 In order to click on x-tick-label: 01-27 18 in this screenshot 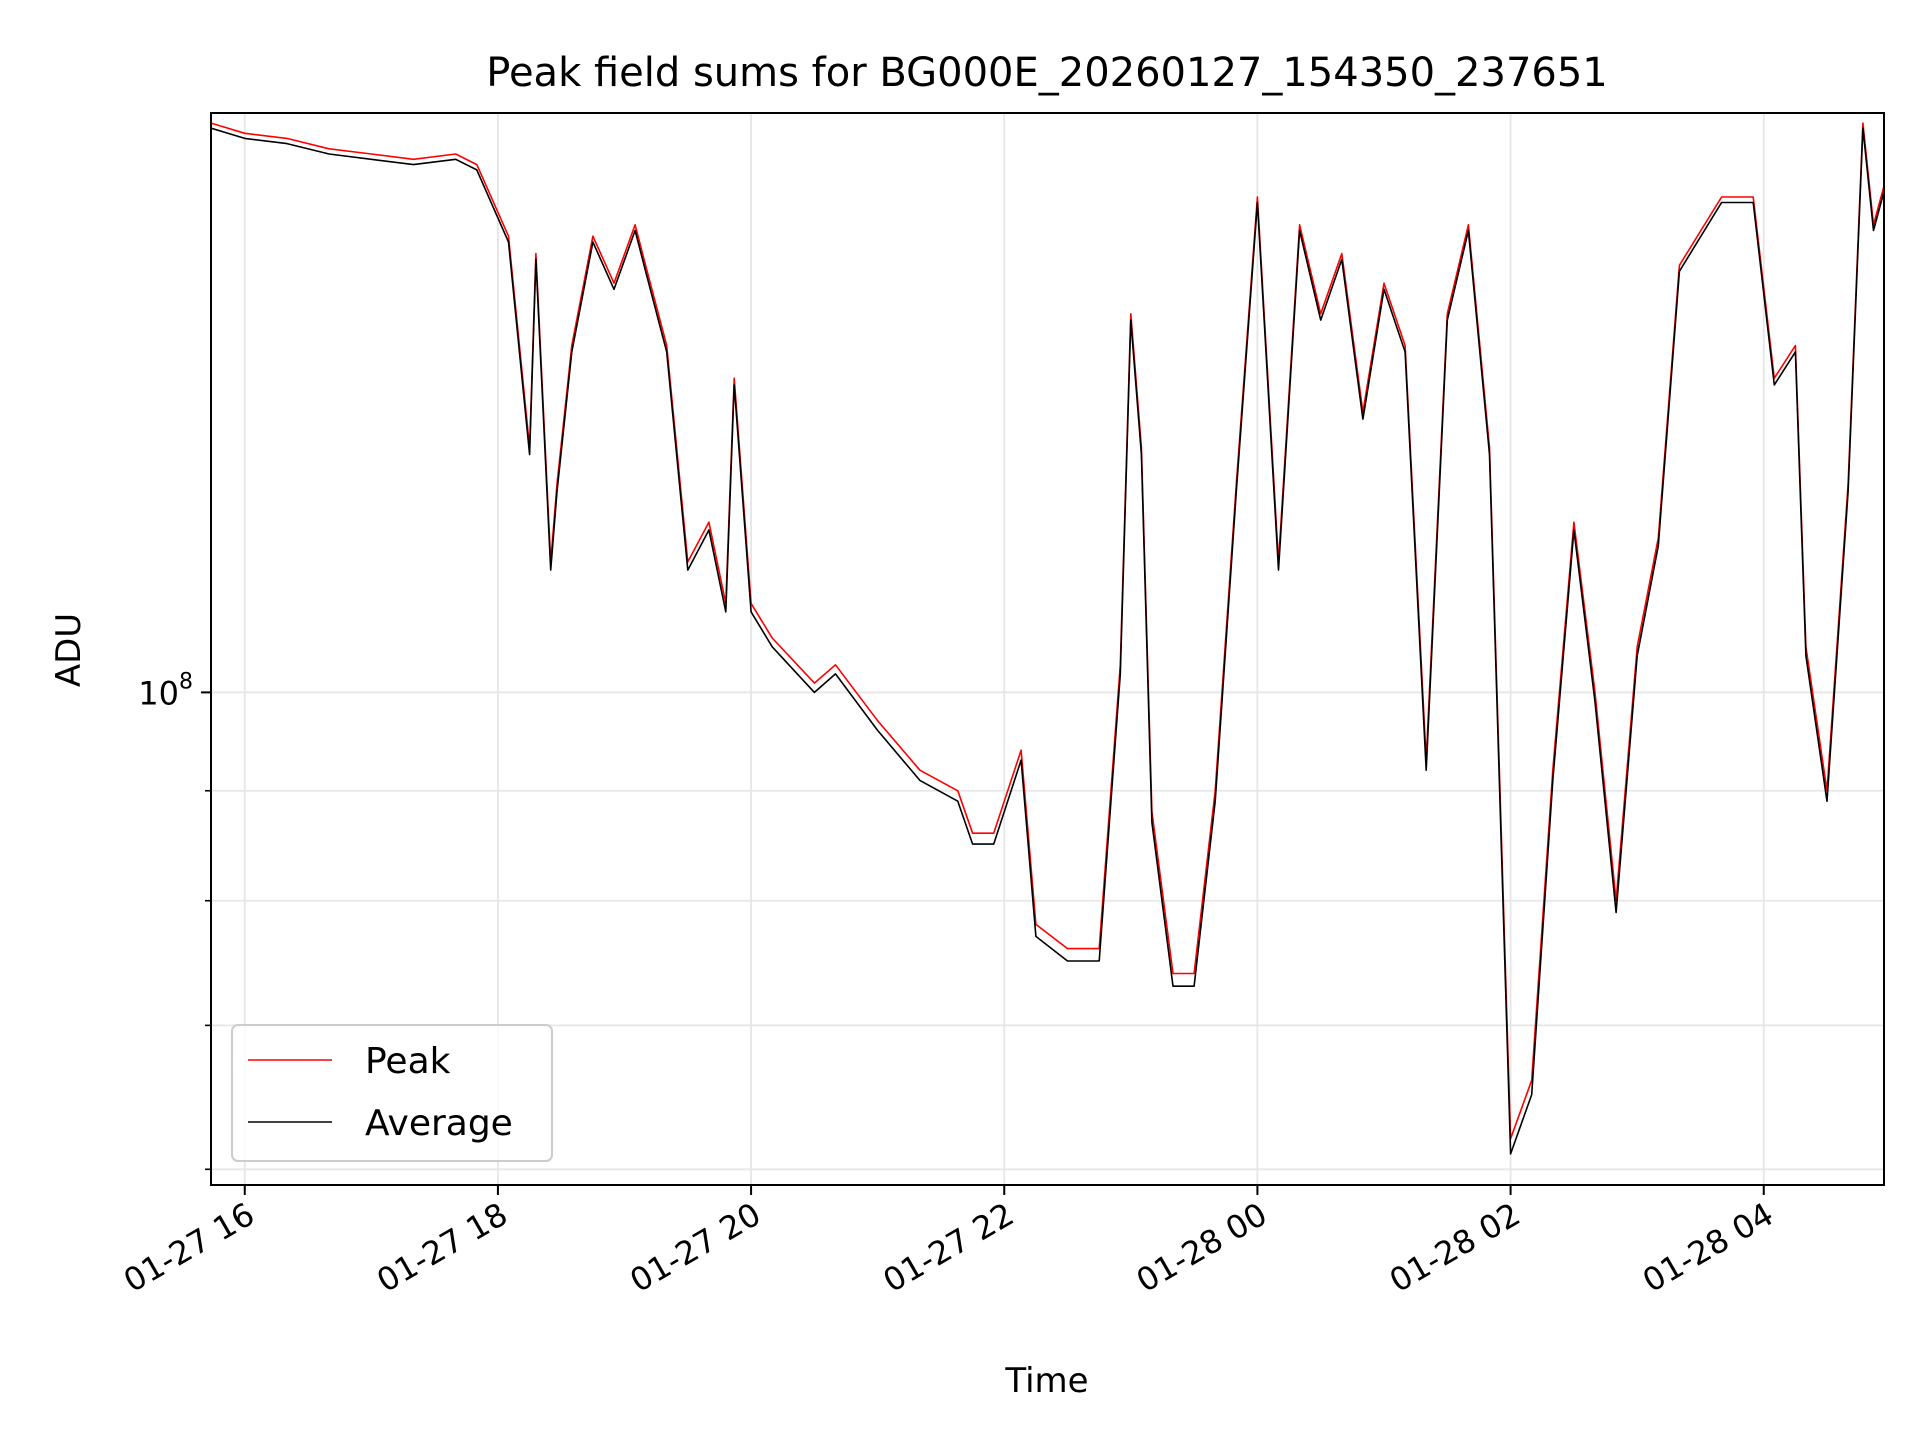, I will do `click(442, 1247)`.